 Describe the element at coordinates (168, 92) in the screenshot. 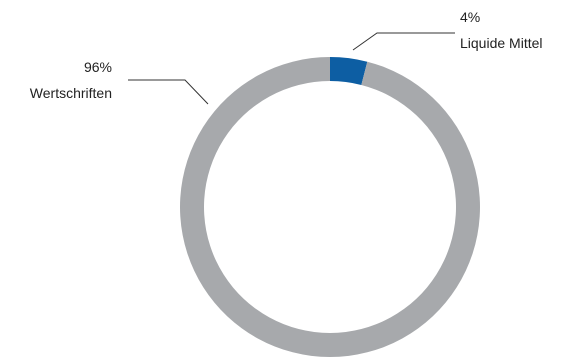

I see `leader-line-wertschriften` at that location.